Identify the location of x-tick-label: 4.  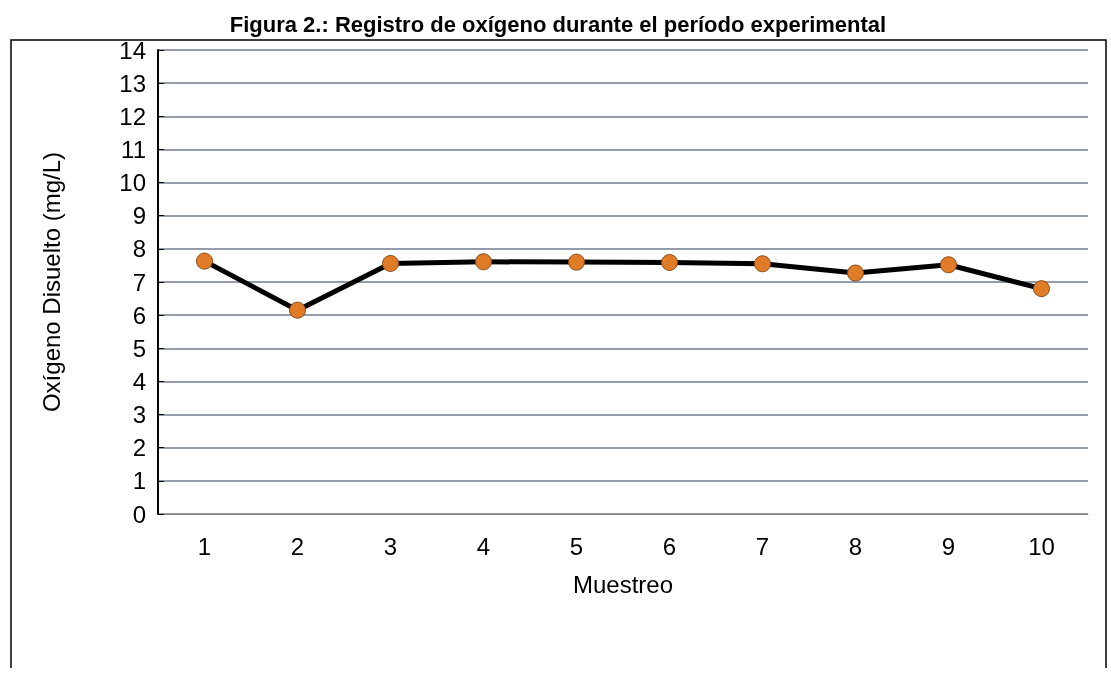
(483, 546).